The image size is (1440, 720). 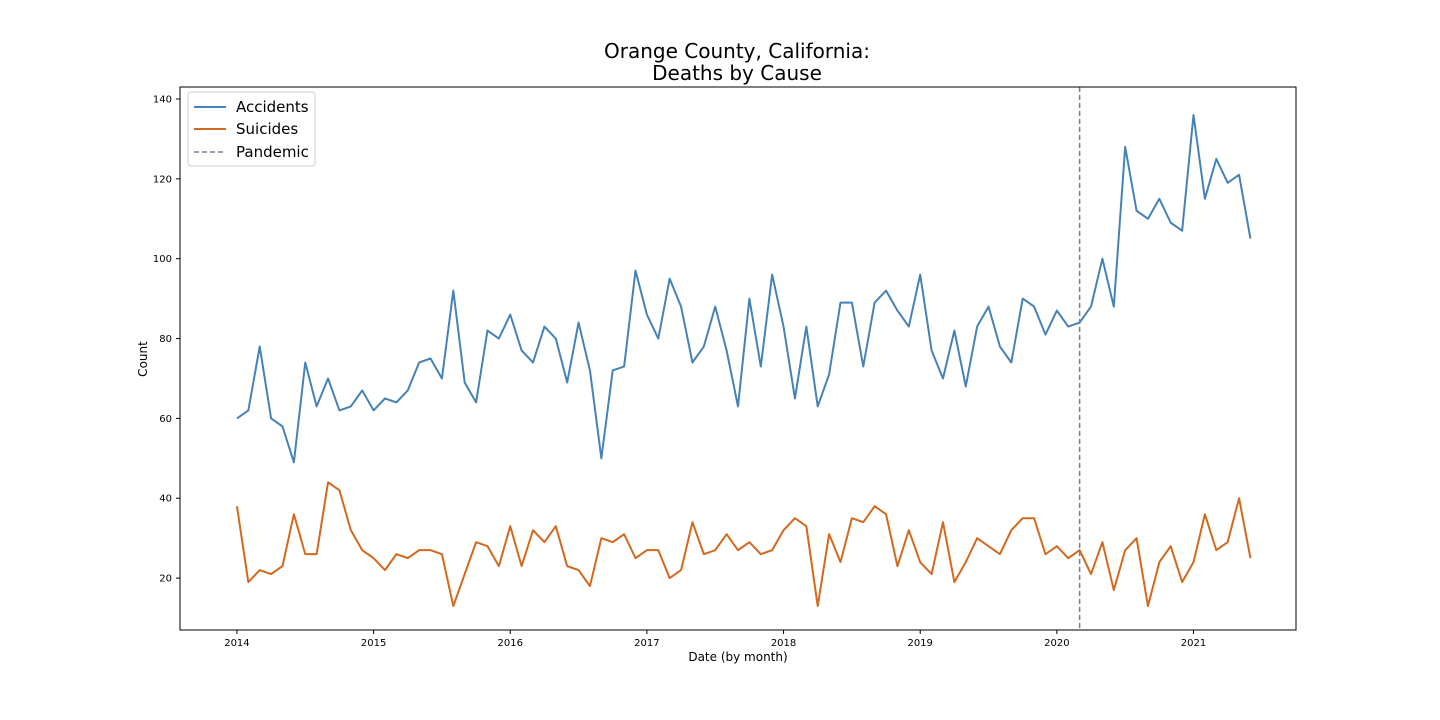 I want to click on series-line-suicides, so click(x=743, y=544).